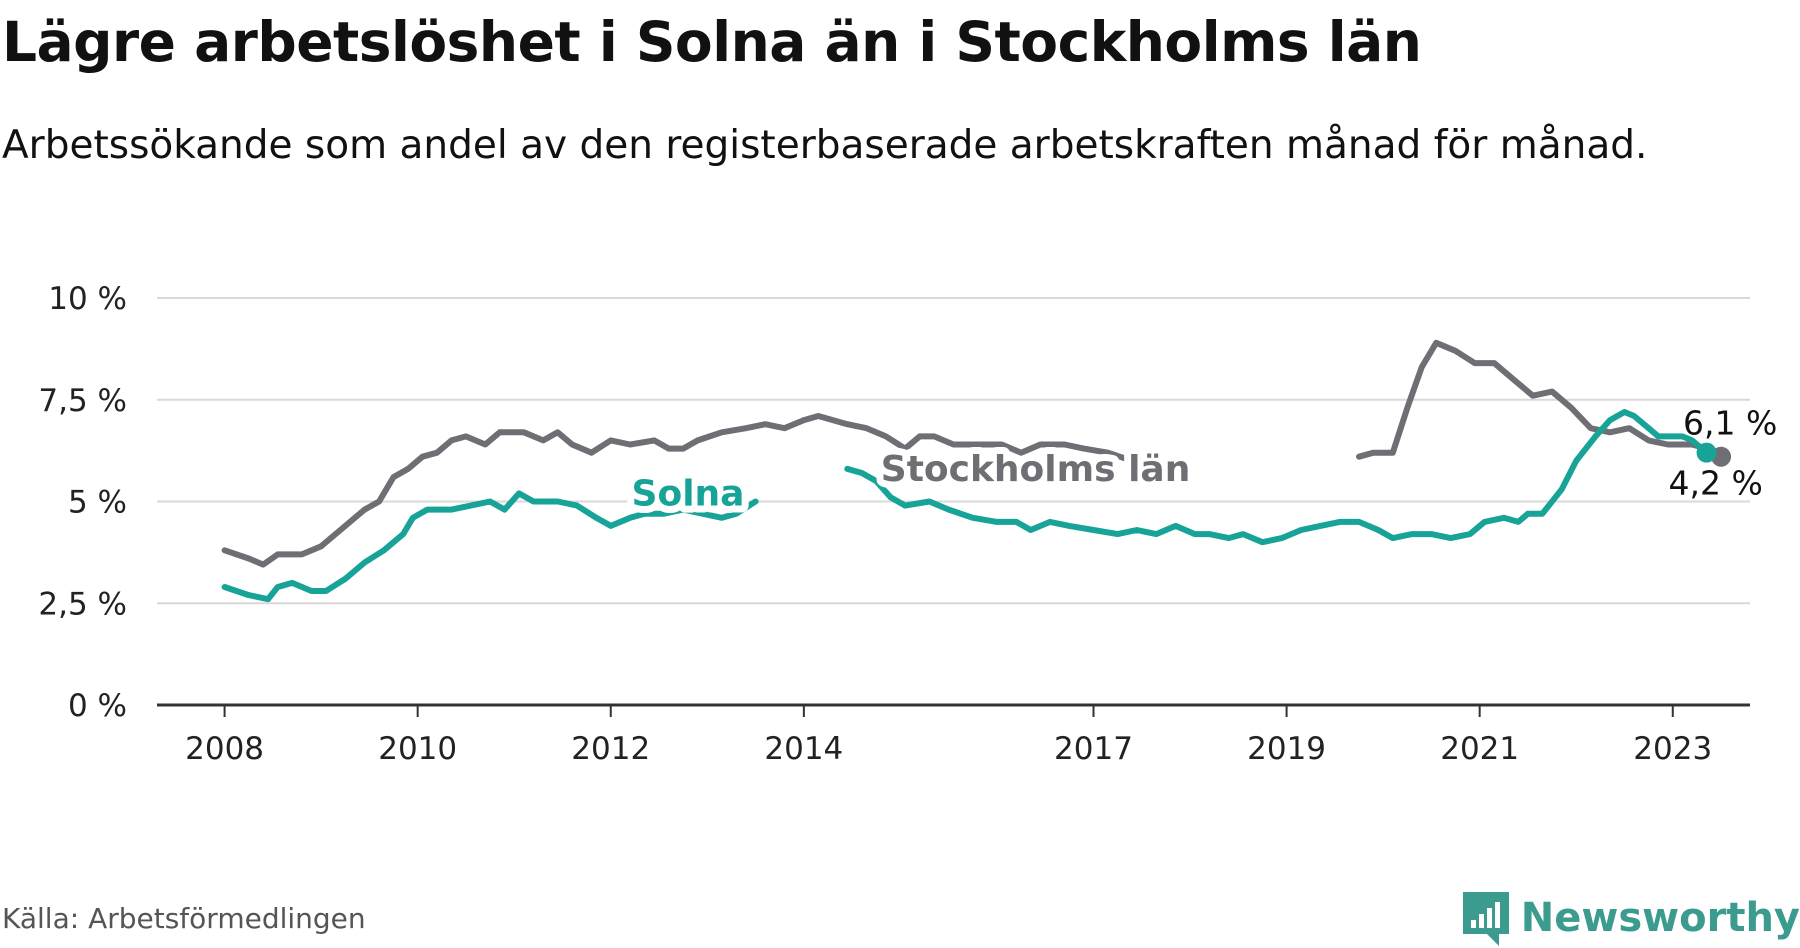 The height and width of the screenshot is (948, 1800). What do you see at coordinates (1286, 749) in the screenshot?
I see `x-tick-label: 2019` at bounding box center [1286, 749].